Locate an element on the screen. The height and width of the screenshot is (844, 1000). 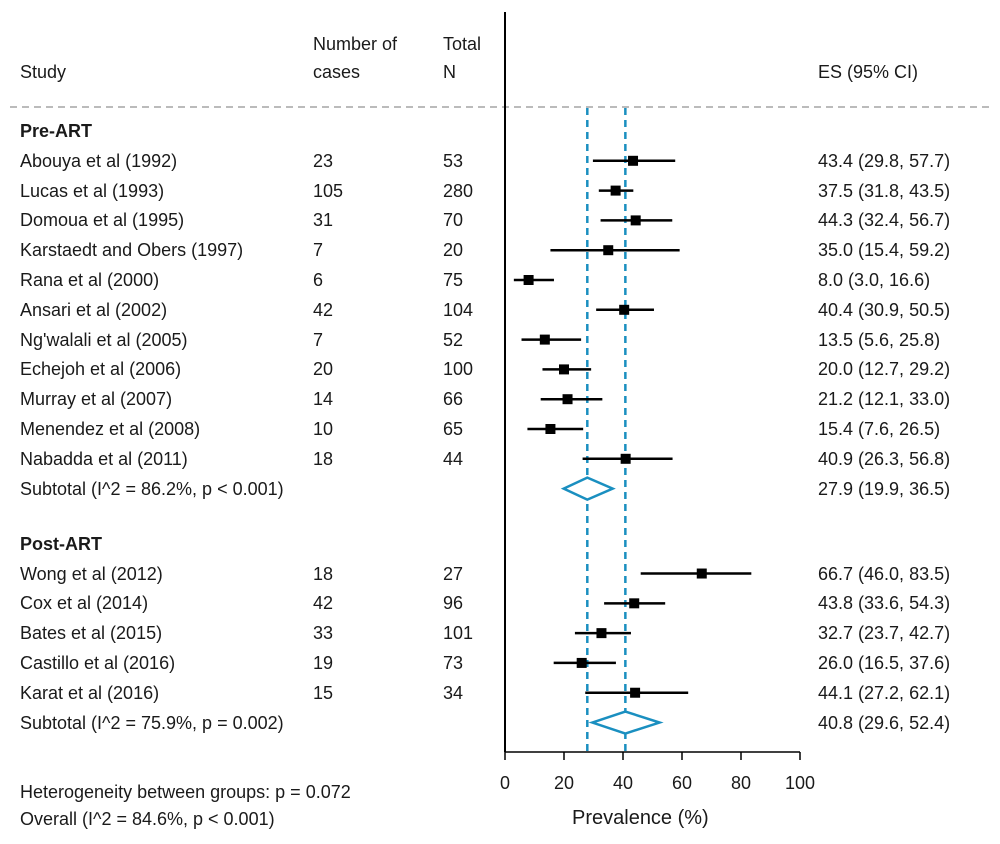
study-name: Lucas et al (1993) is located at coordinates (92, 190).